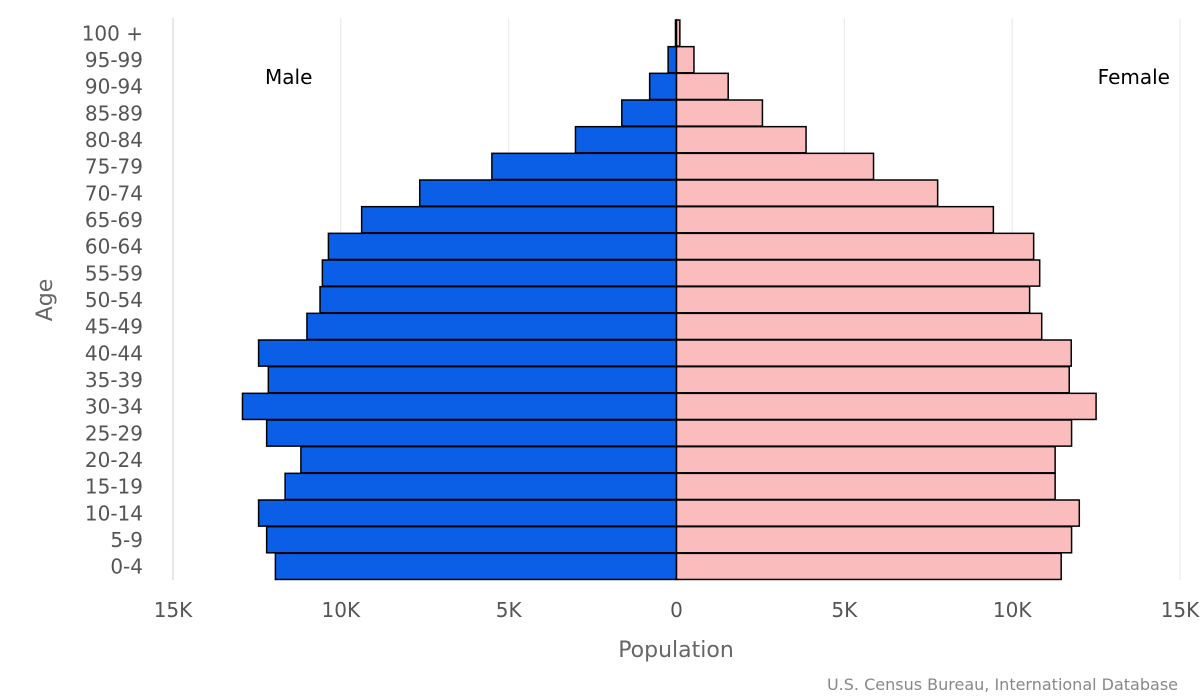 The width and height of the screenshot is (1200, 700). What do you see at coordinates (126, 540) in the screenshot?
I see `y-tick-label: 5-9` at bounding box center [126, 540].